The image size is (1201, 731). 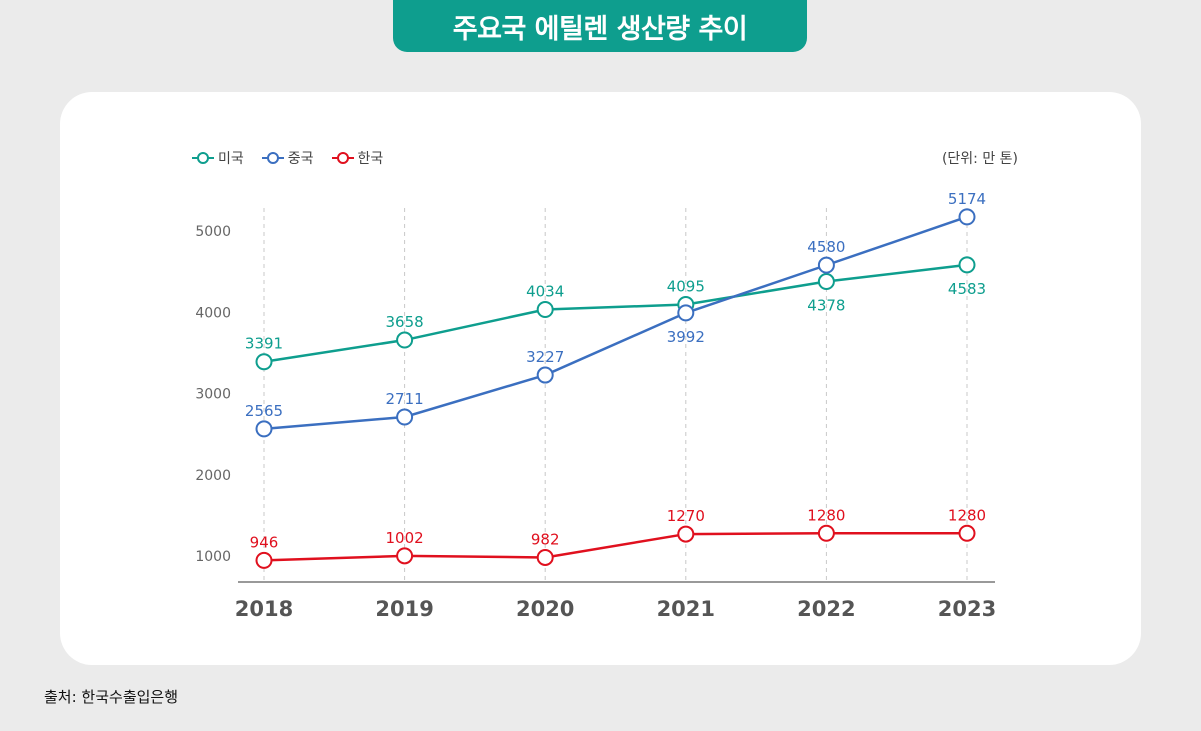 I want to click on data-label: 2711, so click(x=405, y=399).